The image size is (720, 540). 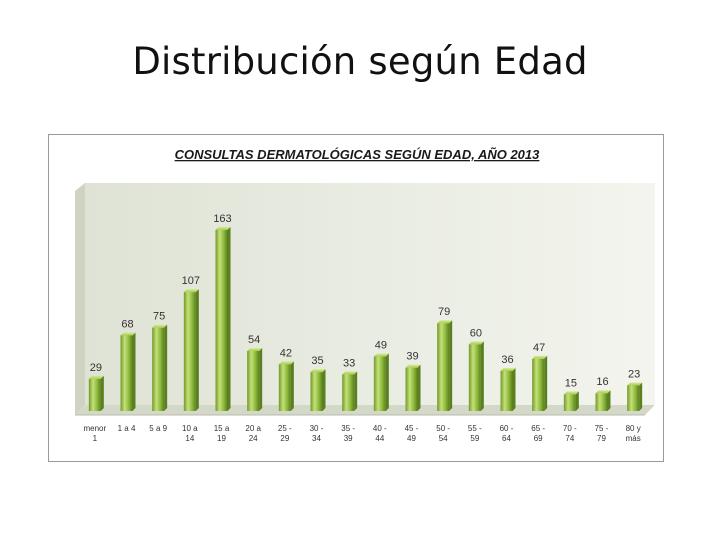 What do you see at coordinates (159, 317) in the screenshot?
I see `bar-value-label: 75` at bounding box center [159, 317].